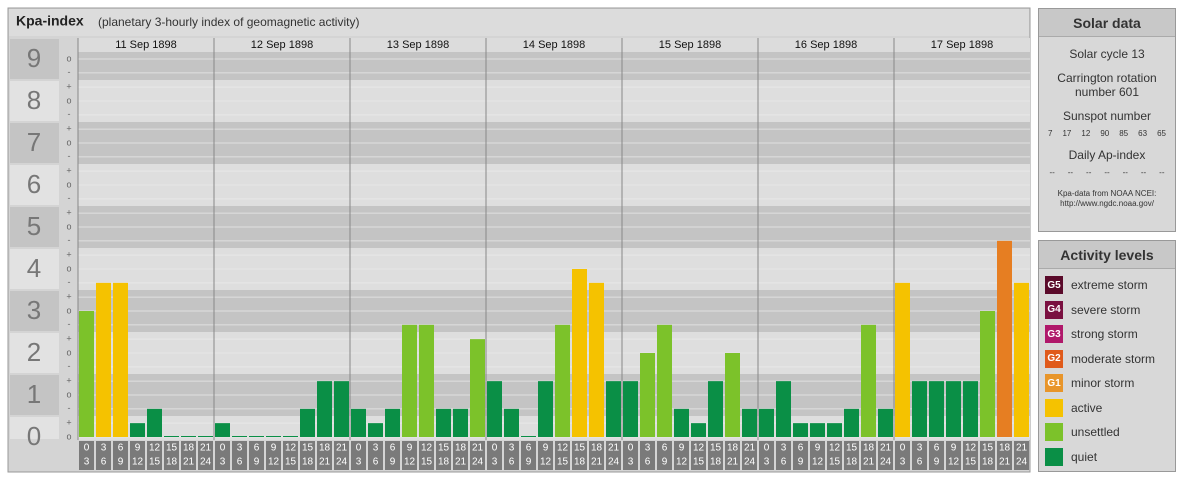 Image resolution: width=1184 pixels, height=480 pixels. I want to click on sunspot-value: 7, so click(1050, 133).